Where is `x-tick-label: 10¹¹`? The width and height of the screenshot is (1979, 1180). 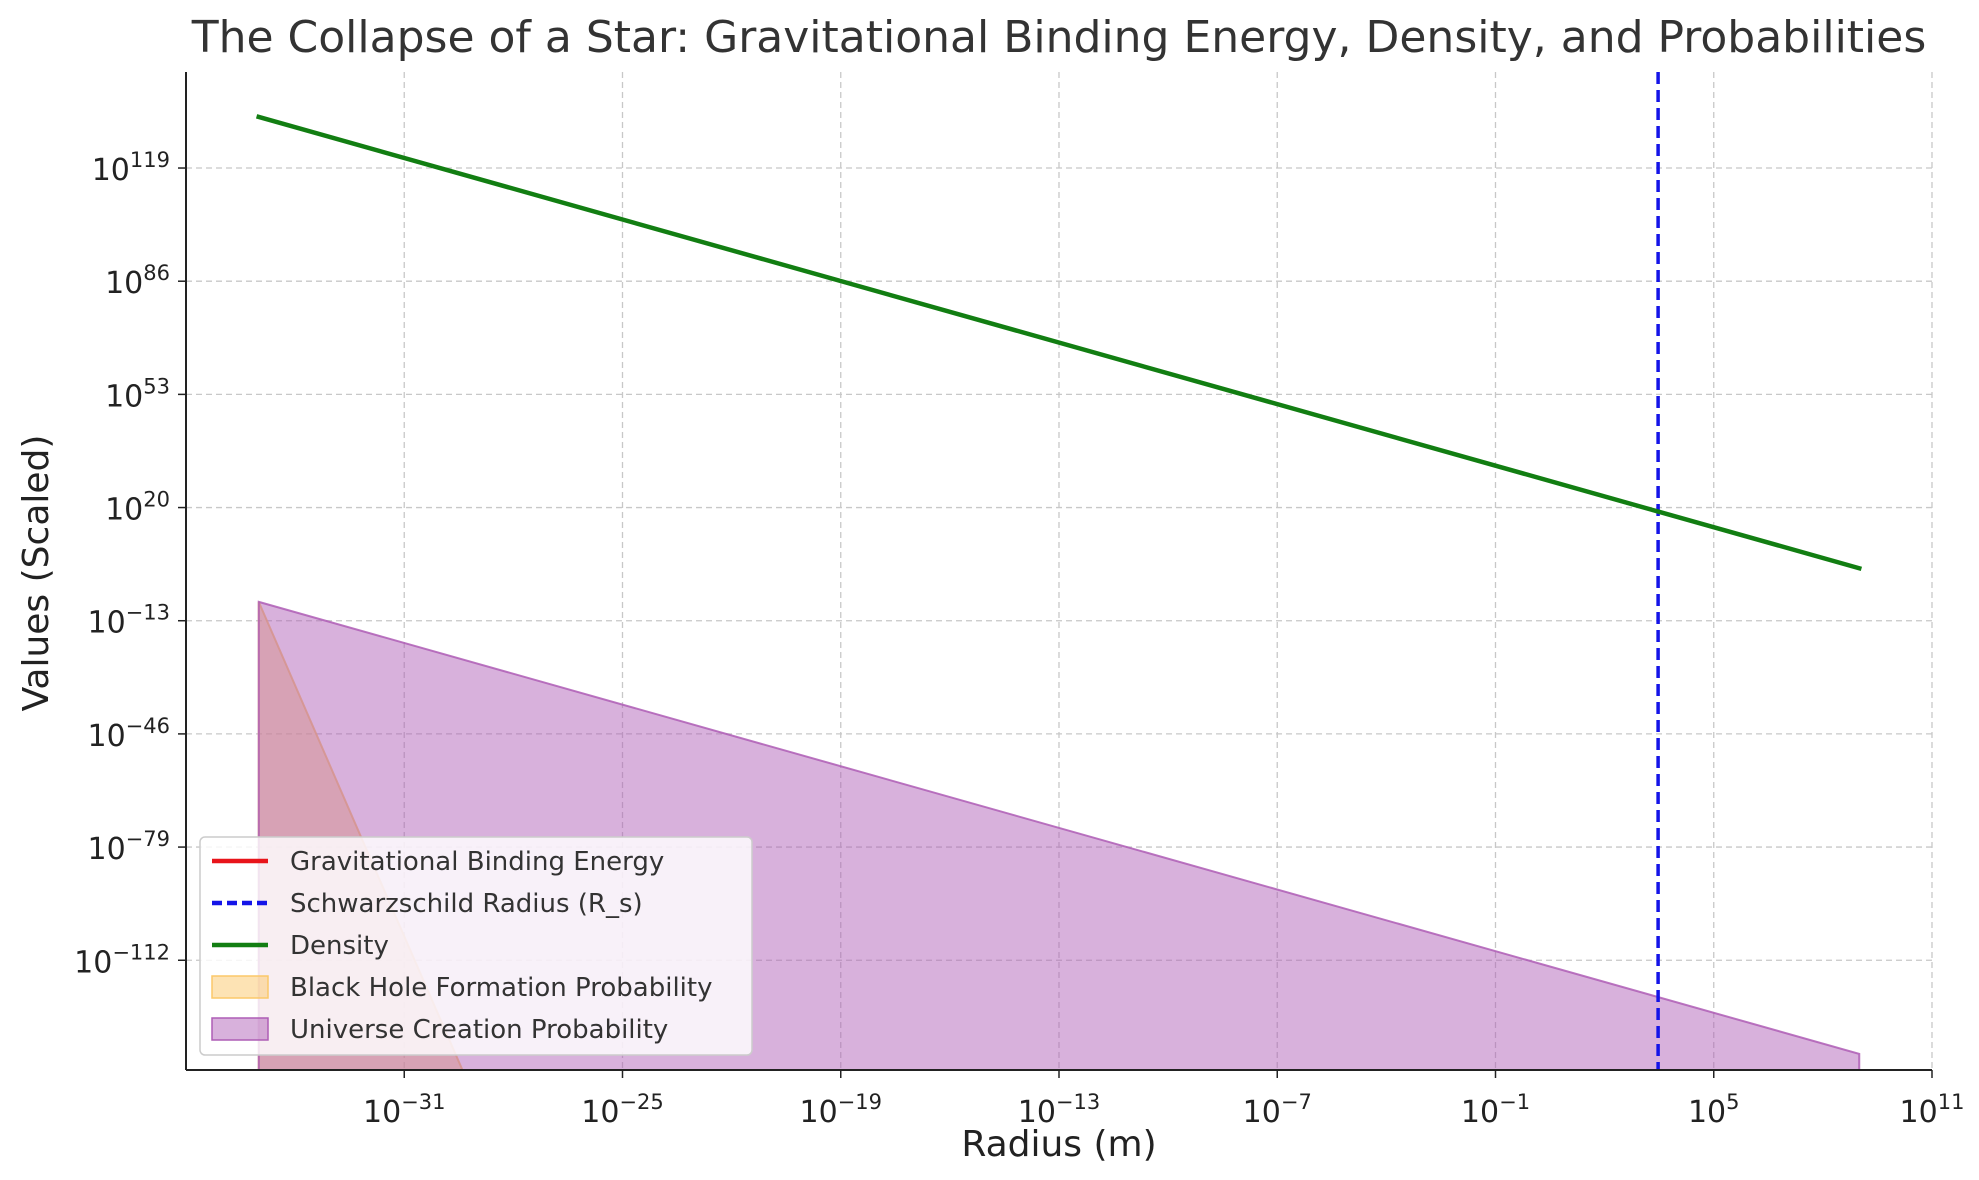
x-tick-label: 10¹¹ is located at coordinates (1932, 1110).